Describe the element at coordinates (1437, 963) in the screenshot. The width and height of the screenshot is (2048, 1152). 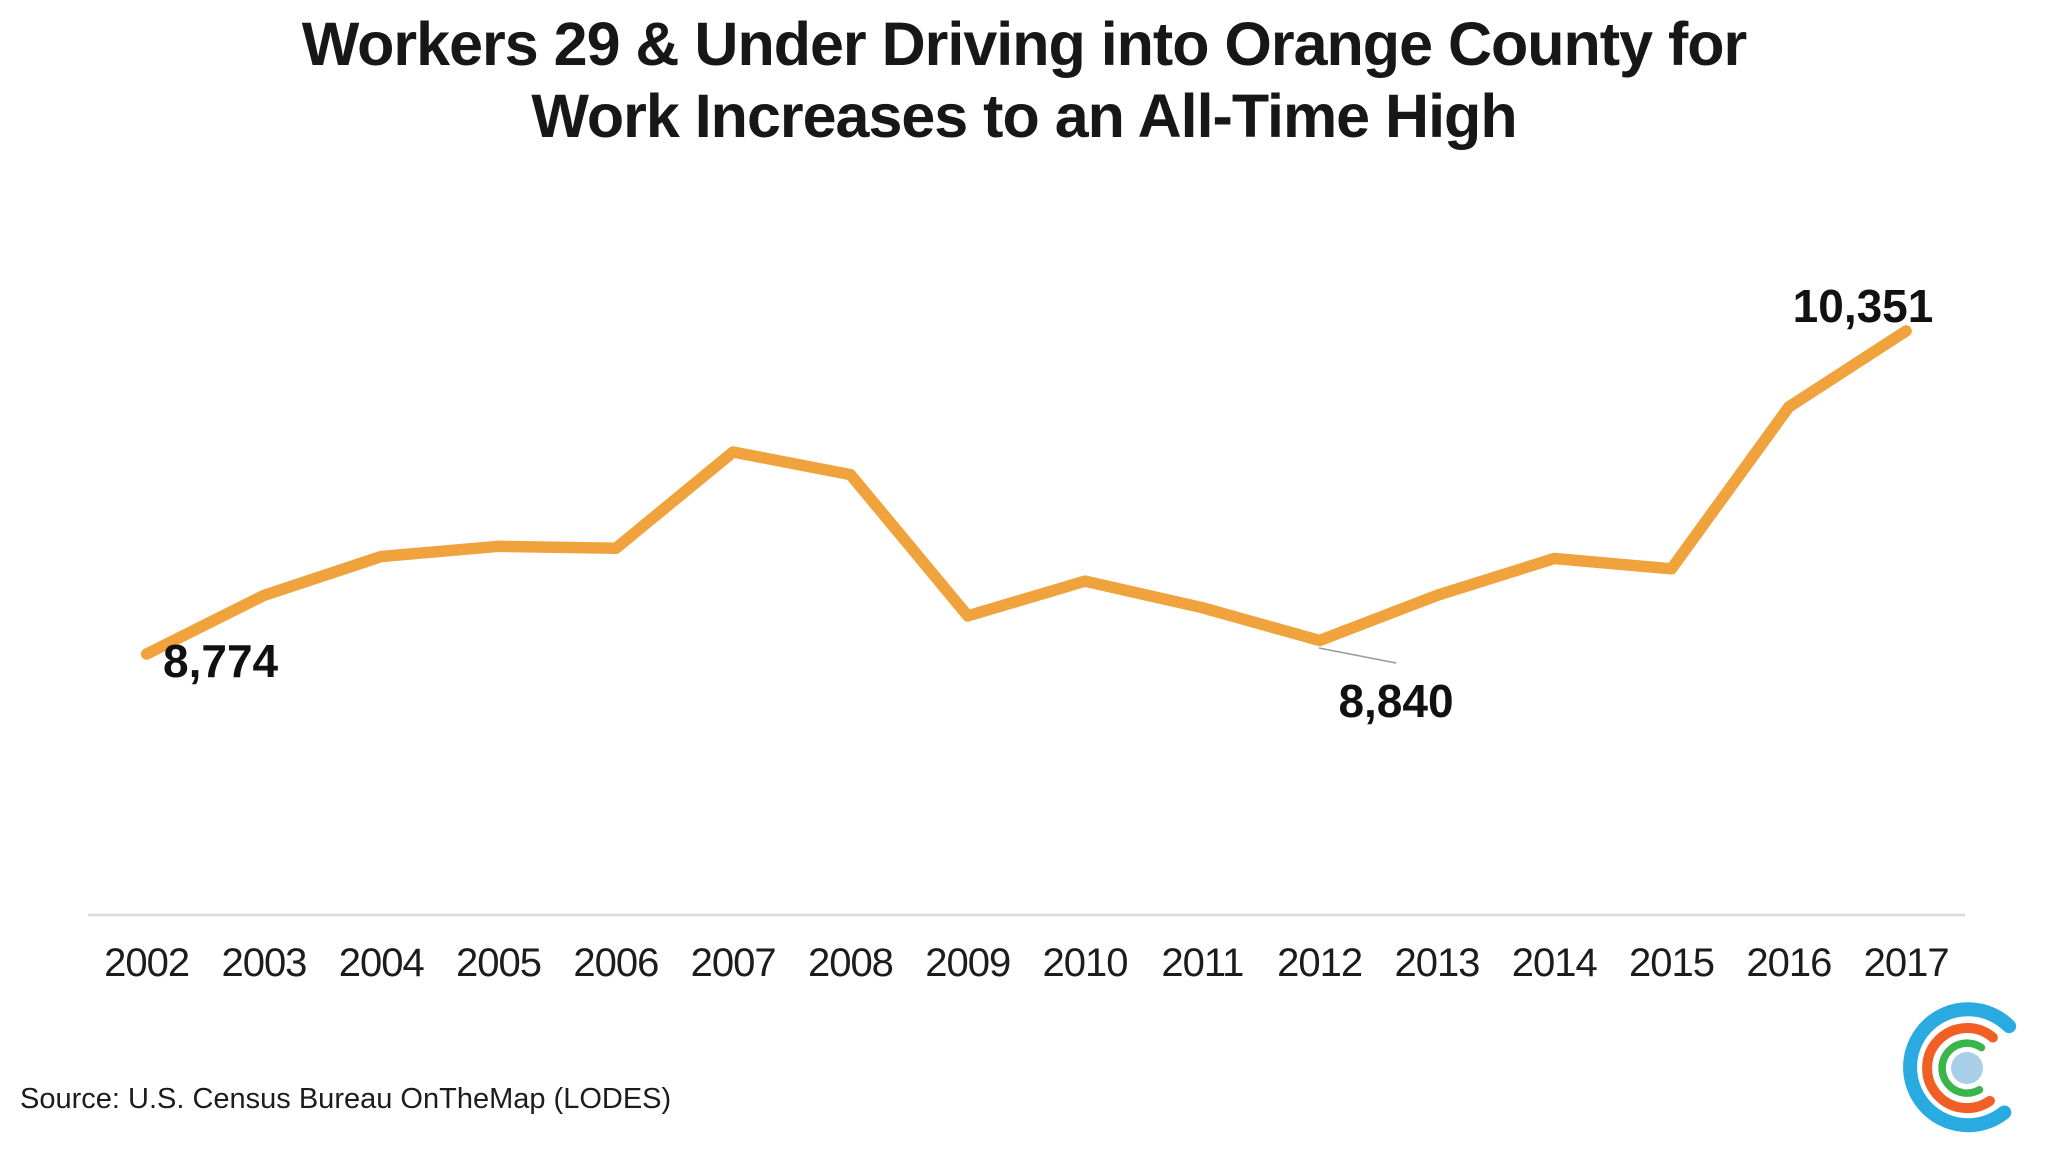
I see `x-axis-label-2013: 2013` at that location.